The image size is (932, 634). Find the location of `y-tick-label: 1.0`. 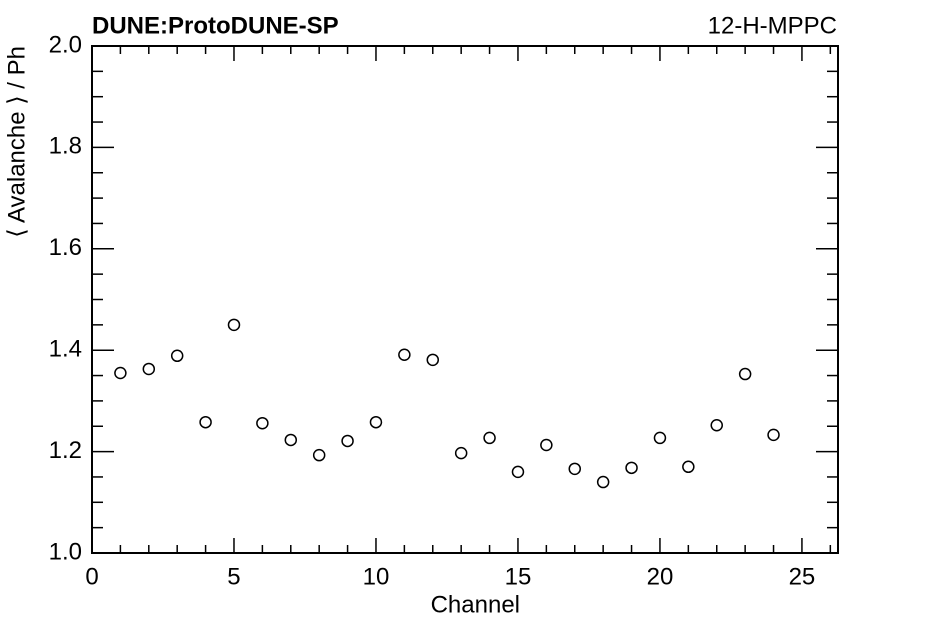

y-tick-label: 1.0 is located at coordinates (65, 551).